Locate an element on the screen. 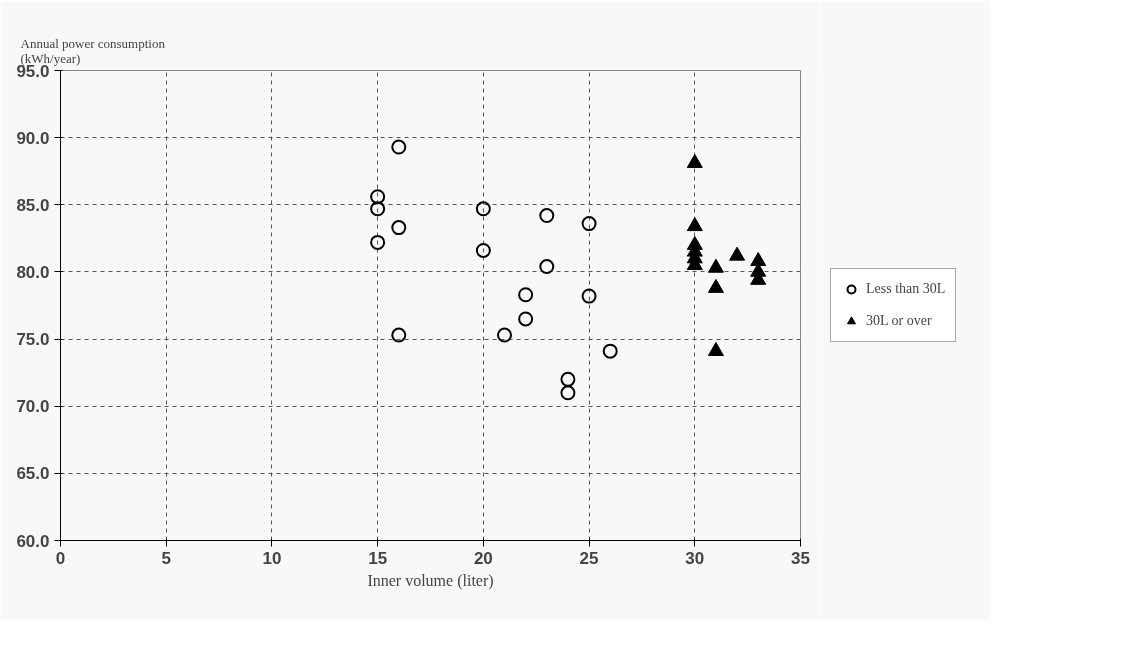 This screenshot has height=657, width=1121. y-tick-label: 80.0 is located at coordinates (33, 272).